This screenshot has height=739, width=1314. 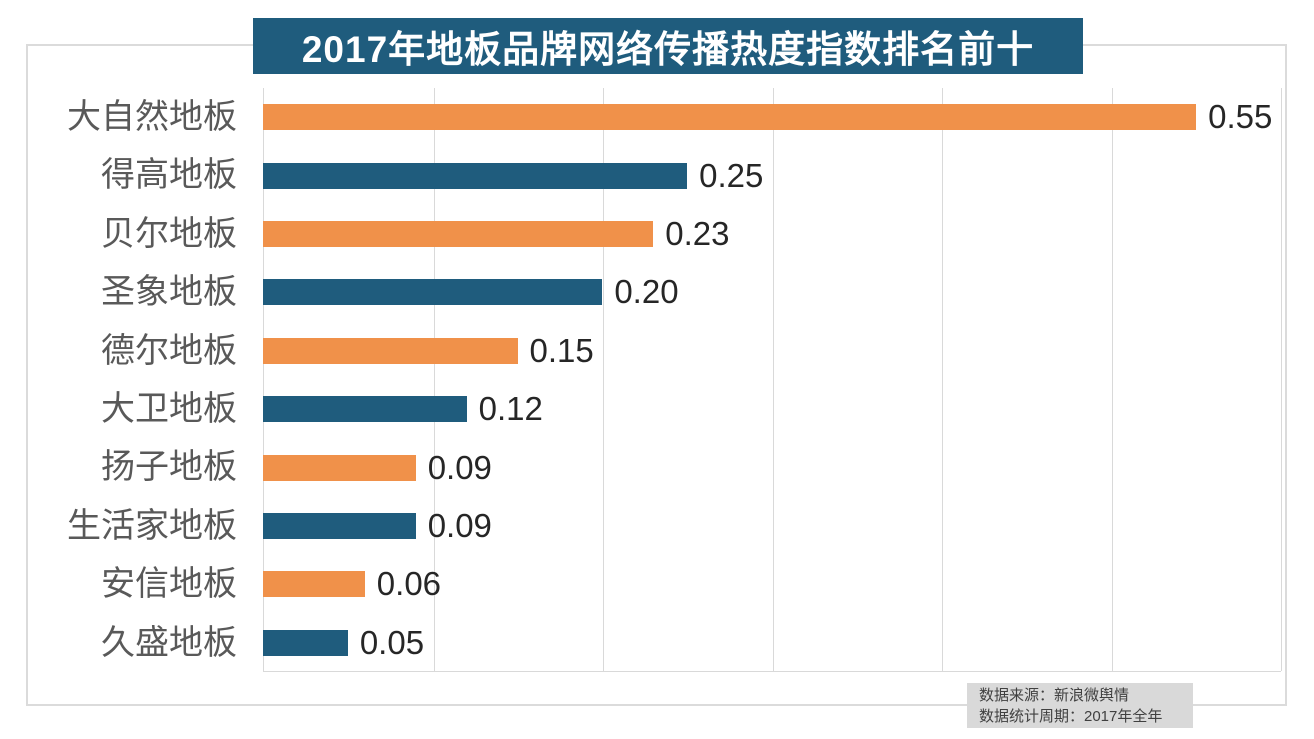 What do you see at coordinates (691, 351) in the screenshot?
I see `bar-row: 德尔地板 0.15` at bounding box center [691, 351].